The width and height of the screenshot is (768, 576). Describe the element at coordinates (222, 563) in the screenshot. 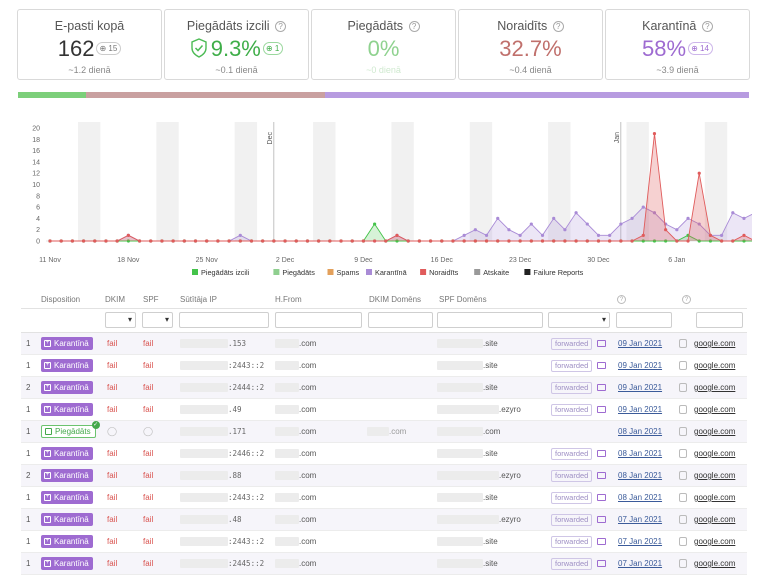

I see `sender-ip: :2445::2` at that location.